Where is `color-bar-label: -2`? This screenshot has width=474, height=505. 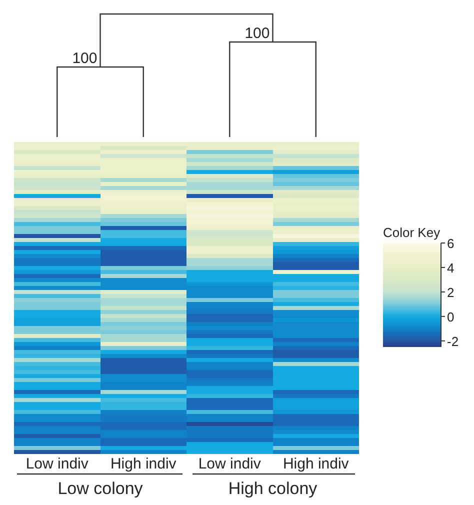
color-bar-label: -2 is located at coordinates (453, 340).